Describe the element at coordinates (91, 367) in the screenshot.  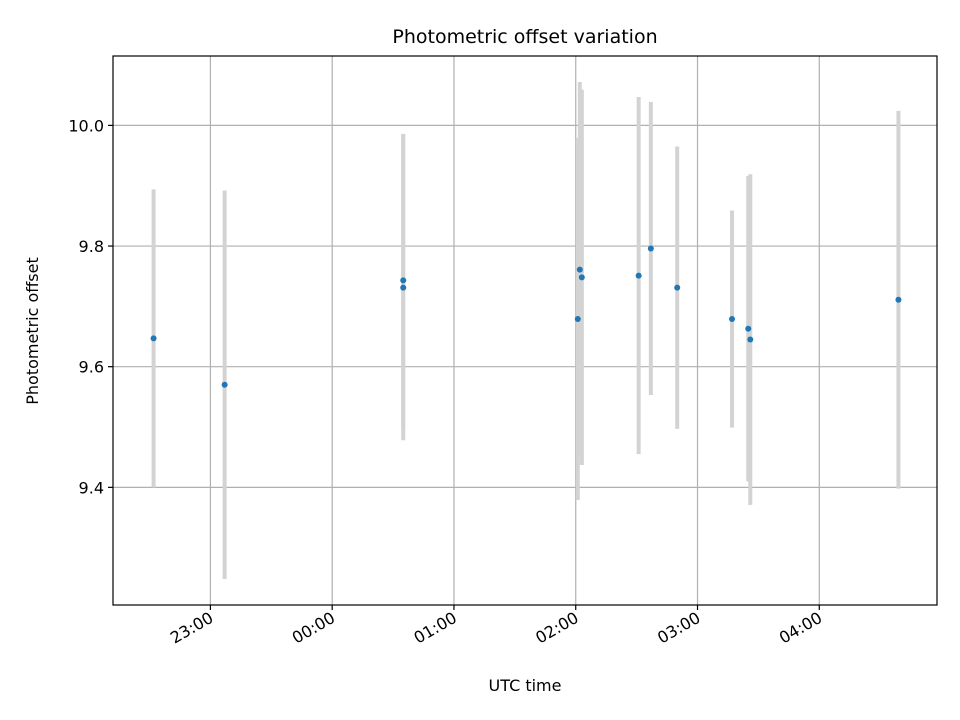
I see `y-tick-label: 9.6` at that location.